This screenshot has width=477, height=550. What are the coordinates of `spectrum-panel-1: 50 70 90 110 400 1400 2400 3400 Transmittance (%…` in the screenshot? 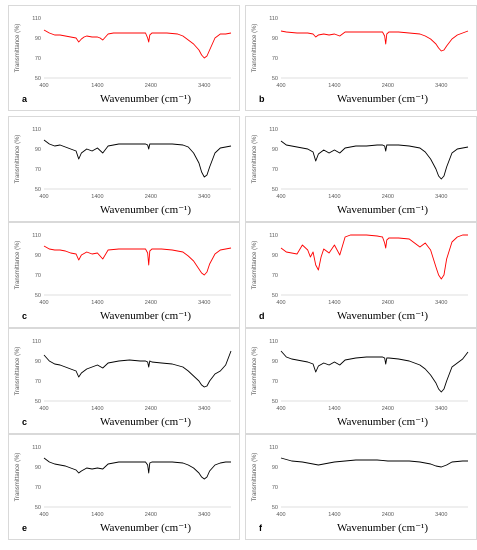 It's located at (124, 58).